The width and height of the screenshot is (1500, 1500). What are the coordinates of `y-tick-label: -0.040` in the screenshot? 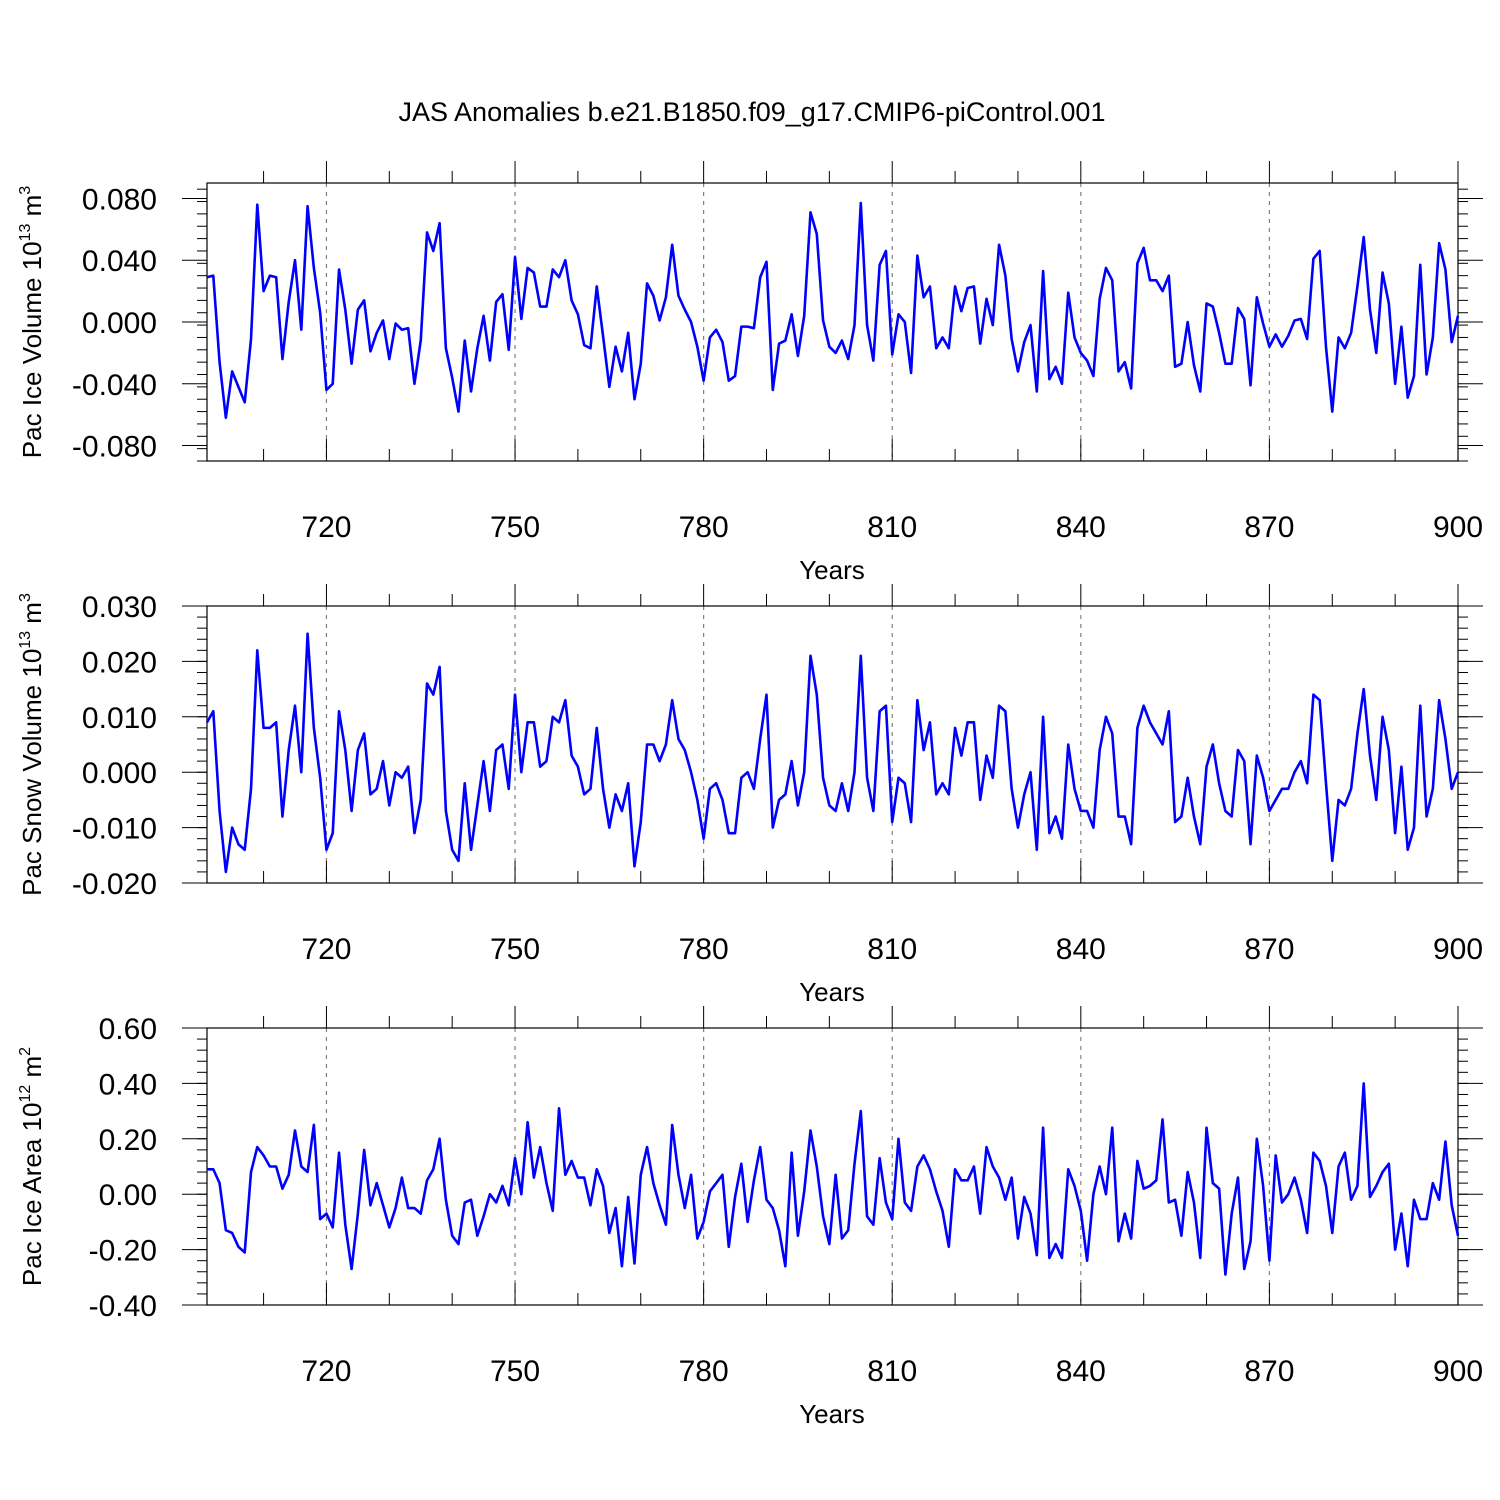 It's located at (114, 385).